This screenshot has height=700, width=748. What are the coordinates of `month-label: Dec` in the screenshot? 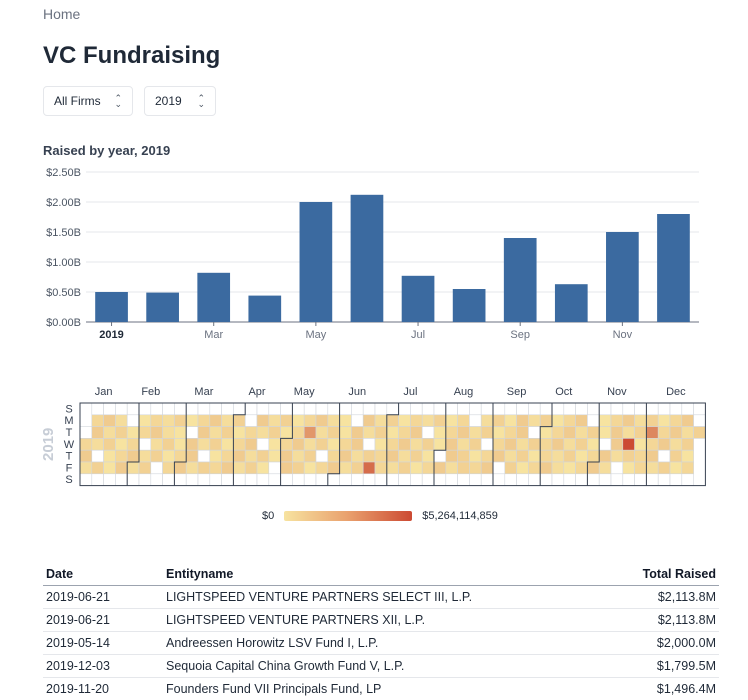 It's located at (676, 392).